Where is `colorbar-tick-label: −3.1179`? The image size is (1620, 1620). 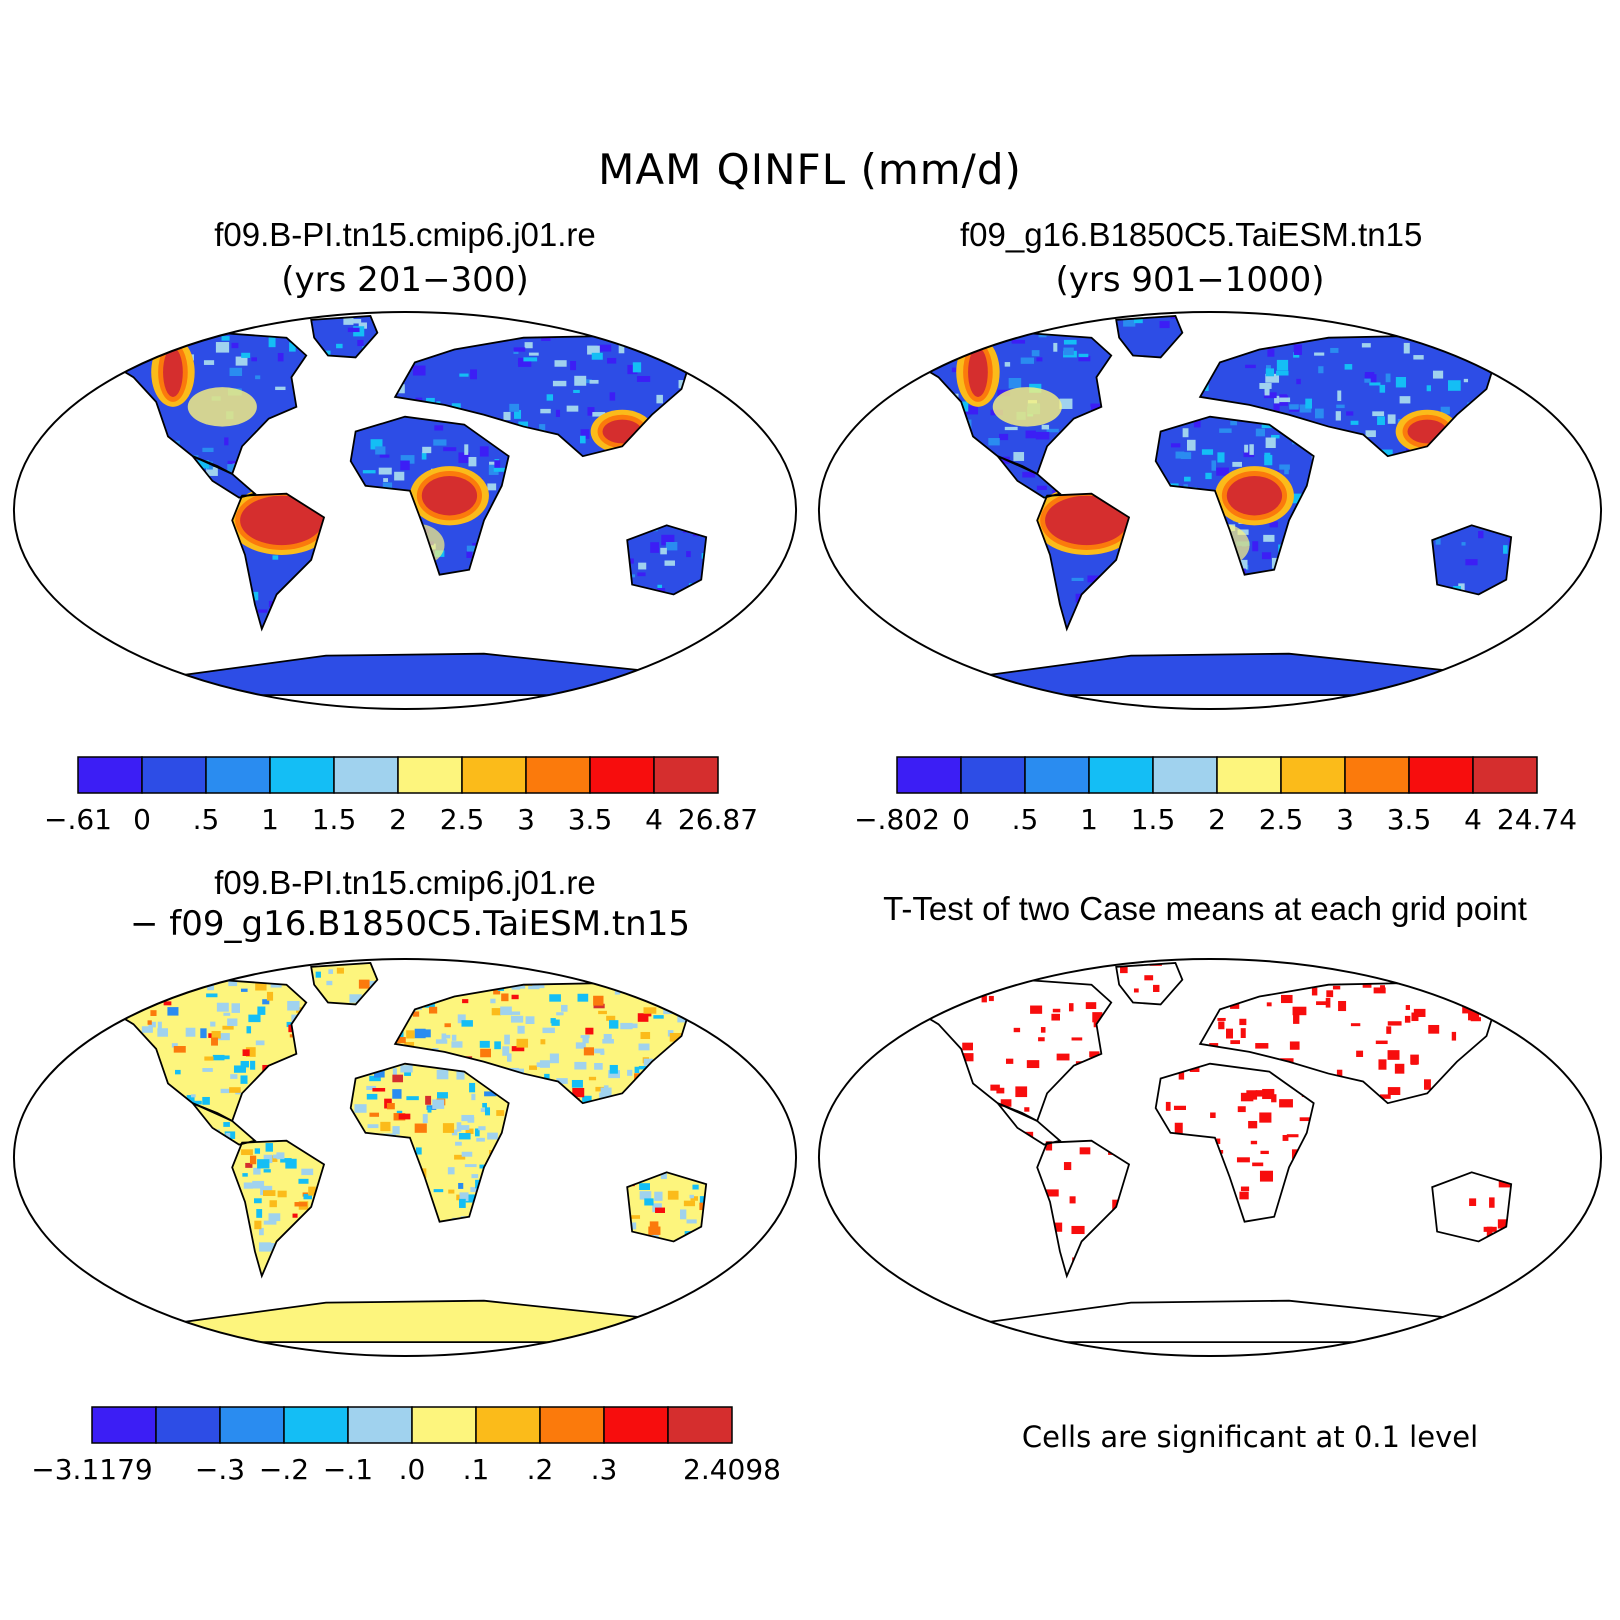 colorbar-tick-label: −3.1179 is located at coordinates (91, 1469).